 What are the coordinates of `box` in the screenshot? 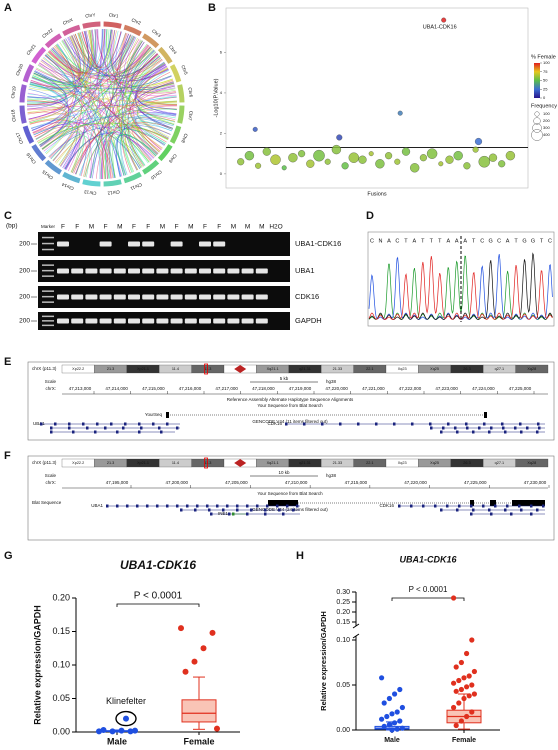 It's located at (199, 711).